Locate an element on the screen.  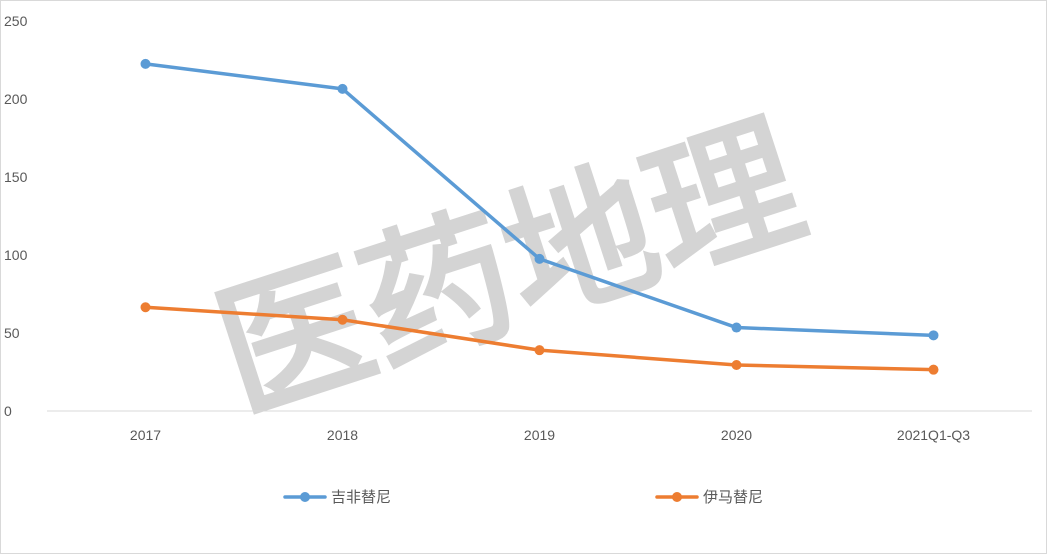
y-tick-label: 150 is located at coordinates (16, 177).